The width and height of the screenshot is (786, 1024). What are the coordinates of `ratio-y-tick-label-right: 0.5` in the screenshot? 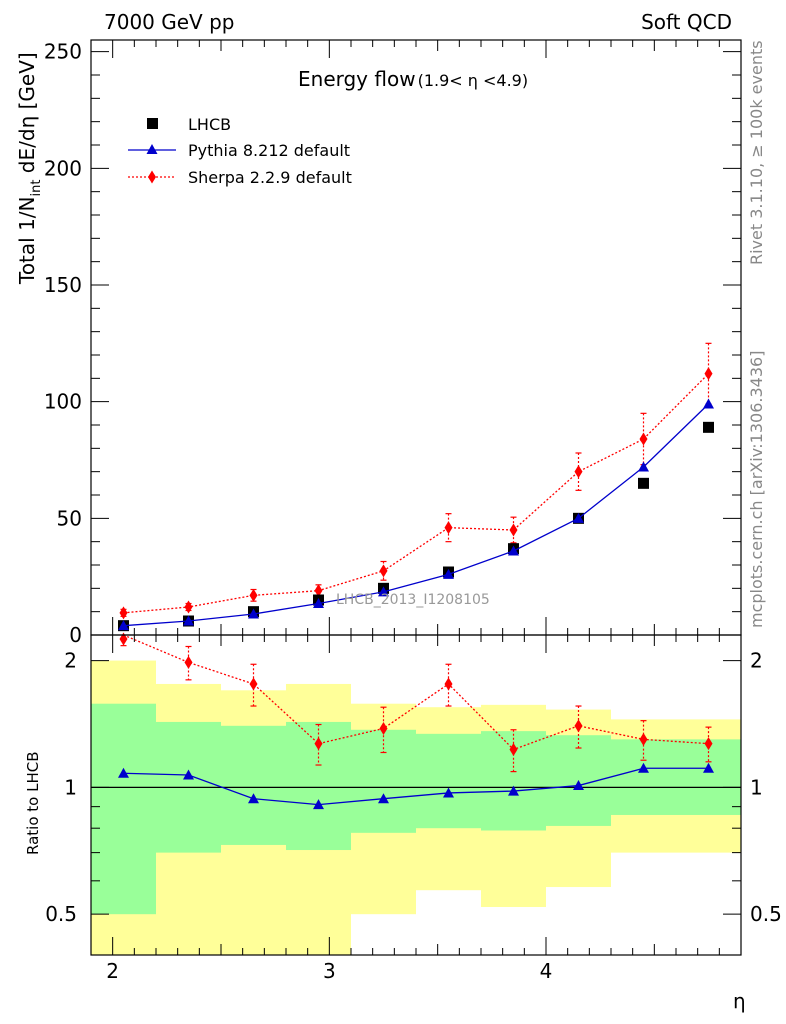 It's located at (766, 914).